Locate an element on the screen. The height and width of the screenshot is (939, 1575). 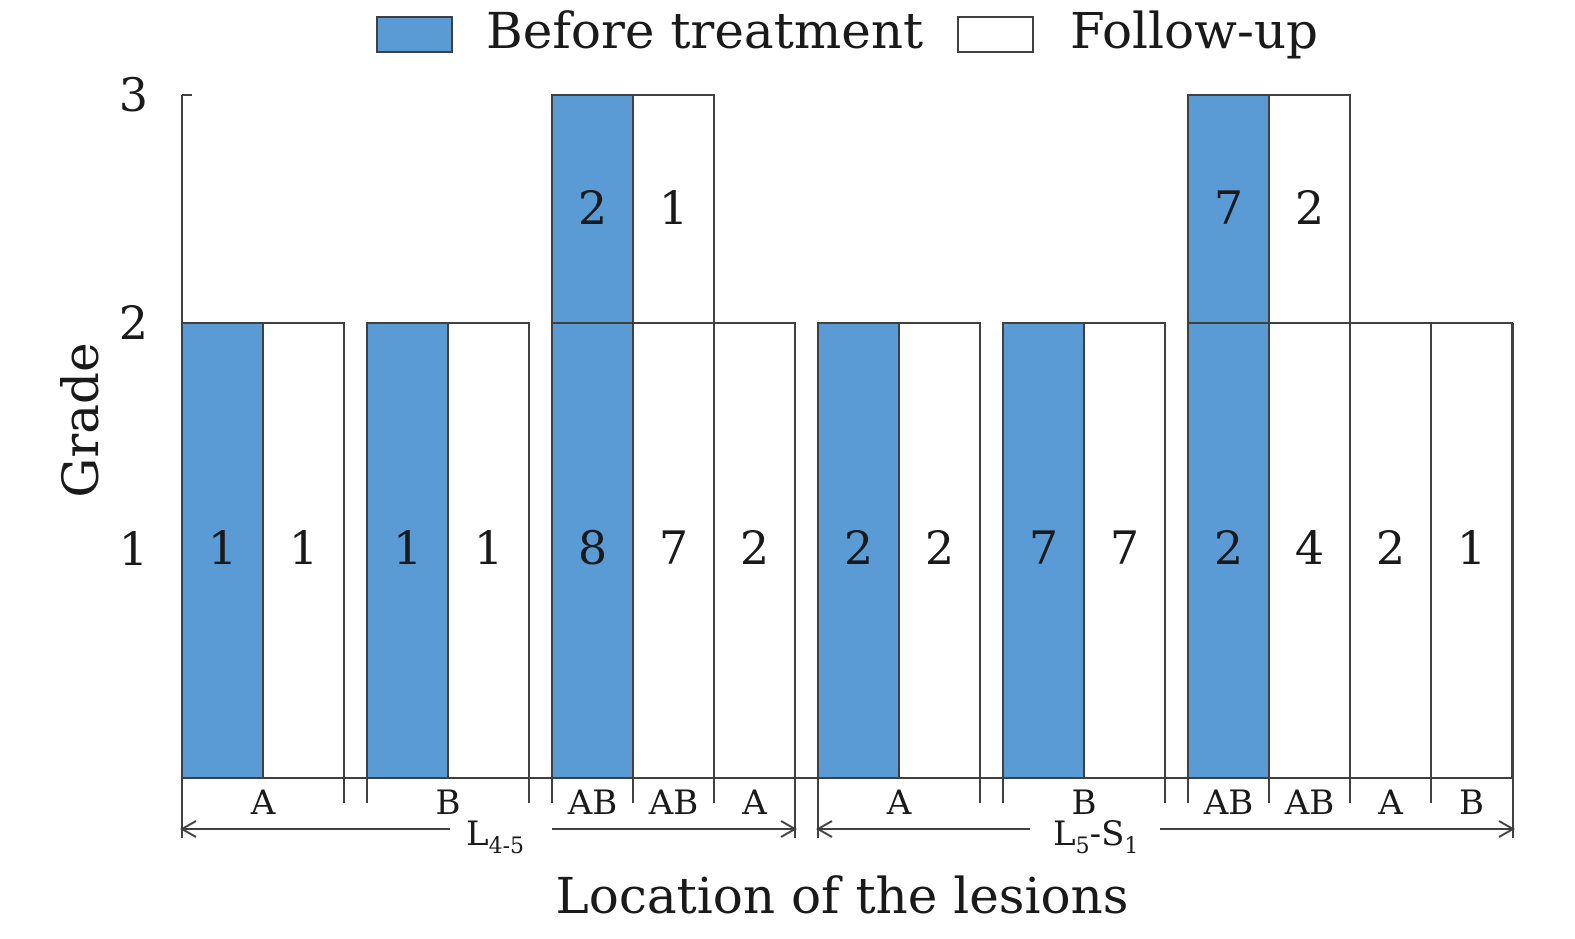
legend-swatch-before-treatment is located at coordinates (414, 34).